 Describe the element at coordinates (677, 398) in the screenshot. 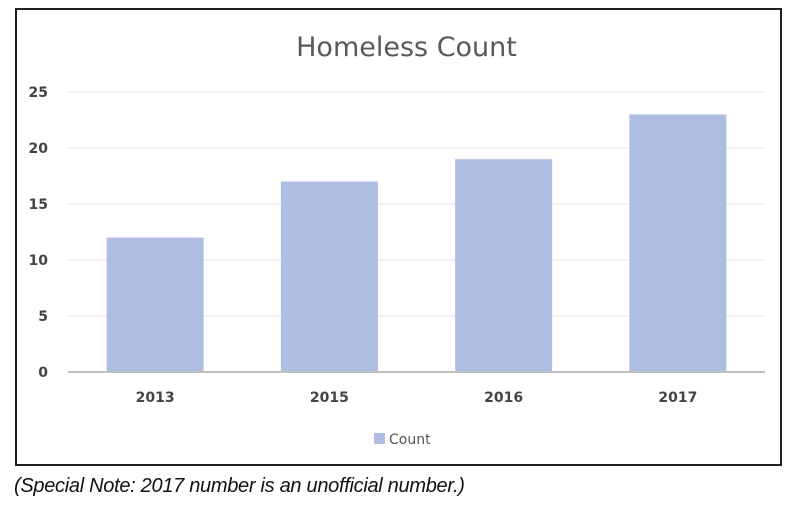

I see `x-tick-label: 2017` at that location.